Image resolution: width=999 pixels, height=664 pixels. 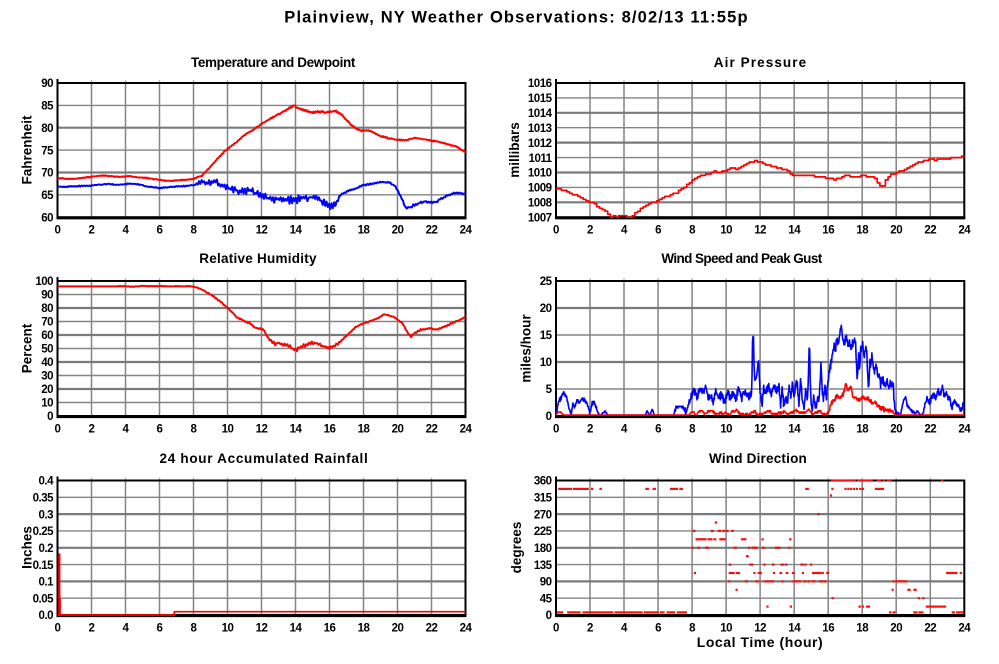 What do you see at coordinates (46, 616) in the screenshot?
I see `svg-text: 0.0` at bounding box center [46, 616].